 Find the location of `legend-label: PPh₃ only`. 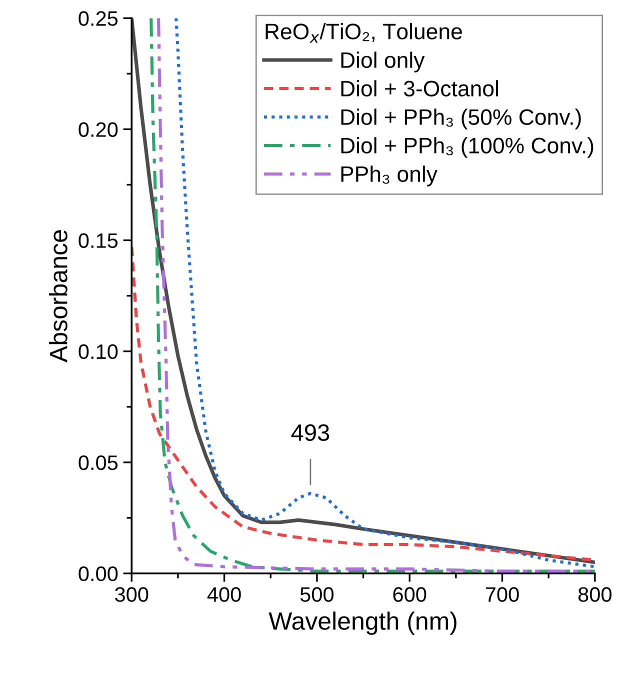

legend-label: PPh₃ only is located at coordinates (389, 176).